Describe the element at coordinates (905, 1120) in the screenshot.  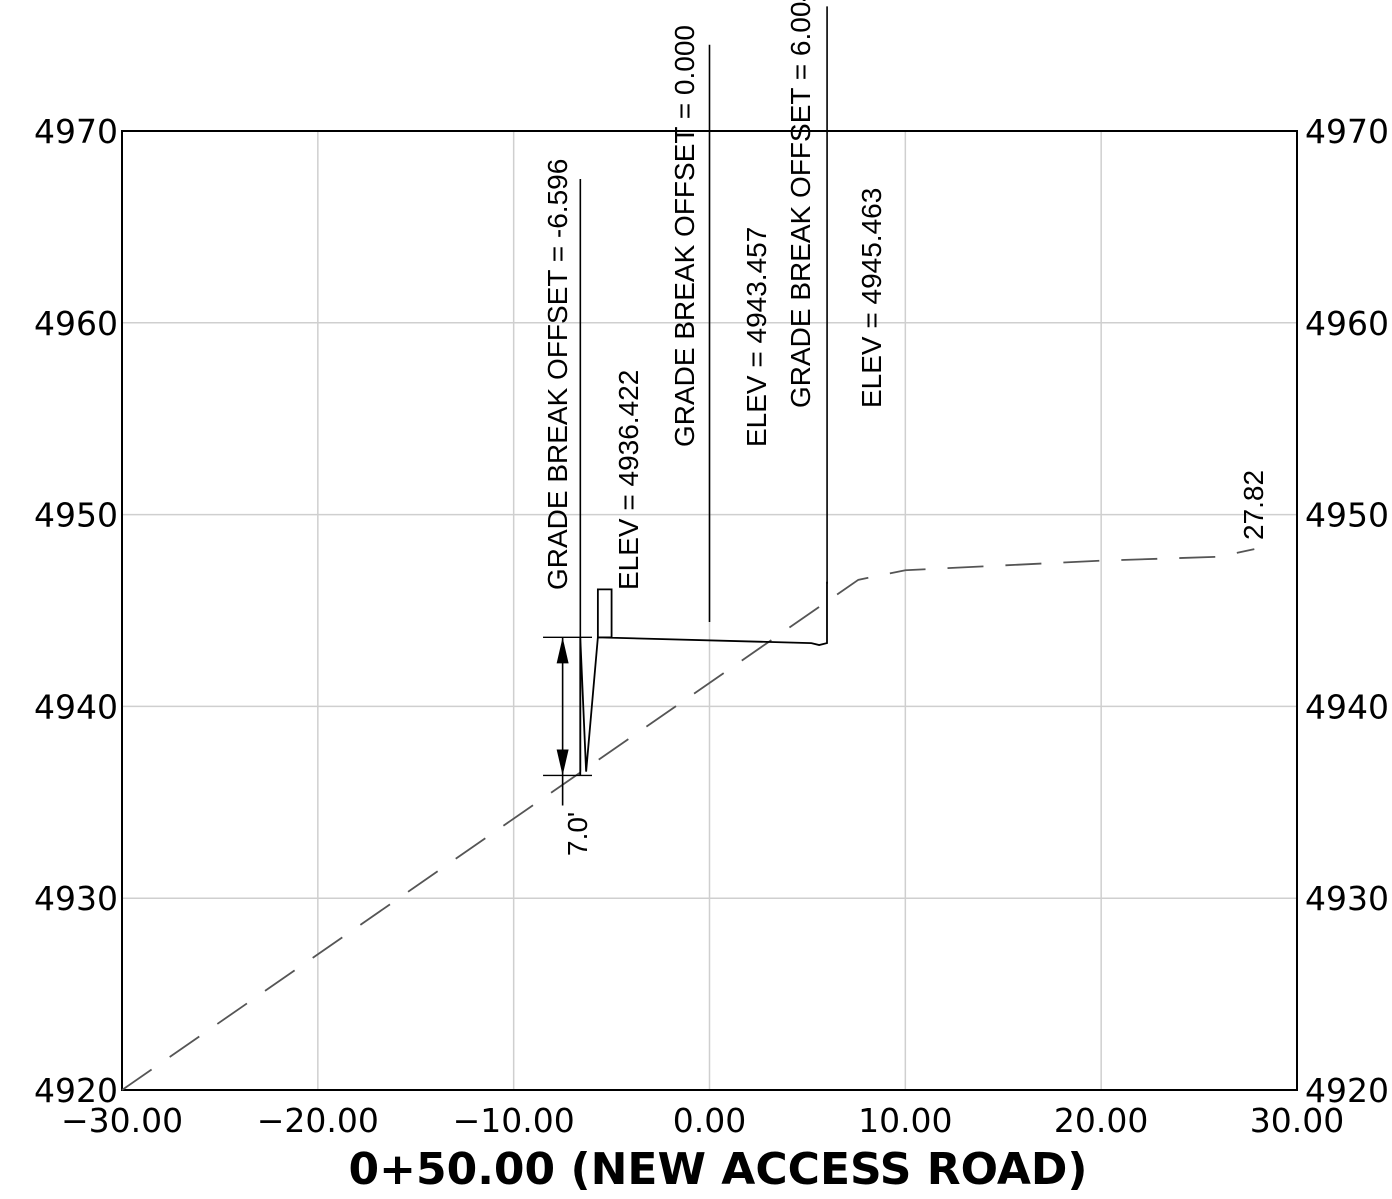
I see `x-tick-label: 10.00` at that location.